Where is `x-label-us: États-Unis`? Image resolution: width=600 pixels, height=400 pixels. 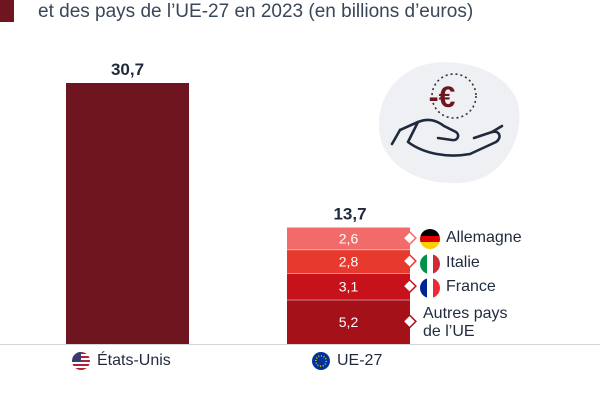
x-label-us: États-Unis is located at coordinates (121, 361).